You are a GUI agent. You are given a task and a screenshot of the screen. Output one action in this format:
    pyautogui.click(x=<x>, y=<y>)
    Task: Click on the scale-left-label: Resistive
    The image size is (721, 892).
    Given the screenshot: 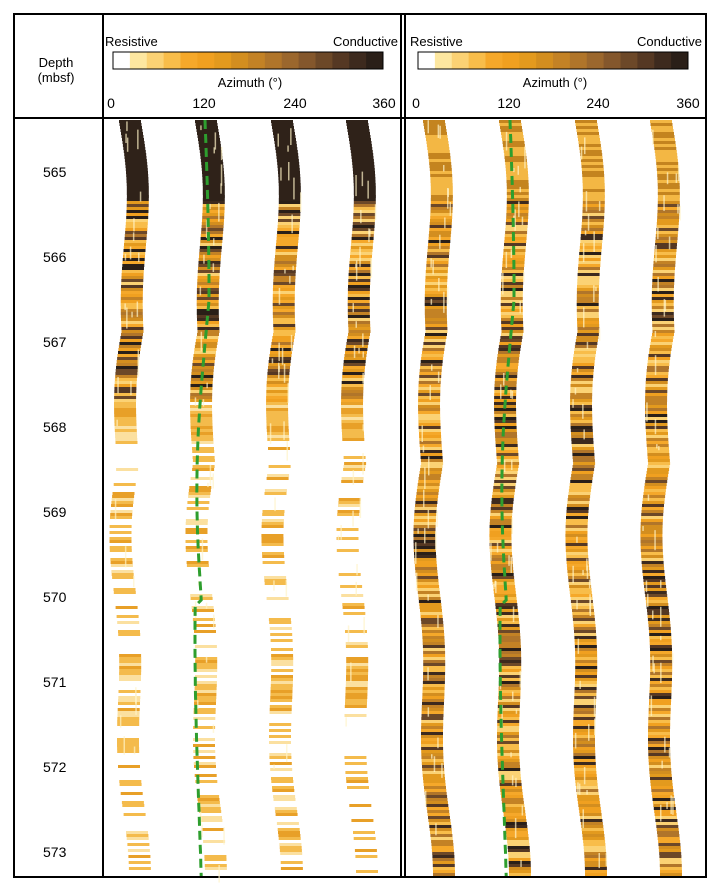 What is the action you would take?
    pyautogui.click(x=436, y=41)
    